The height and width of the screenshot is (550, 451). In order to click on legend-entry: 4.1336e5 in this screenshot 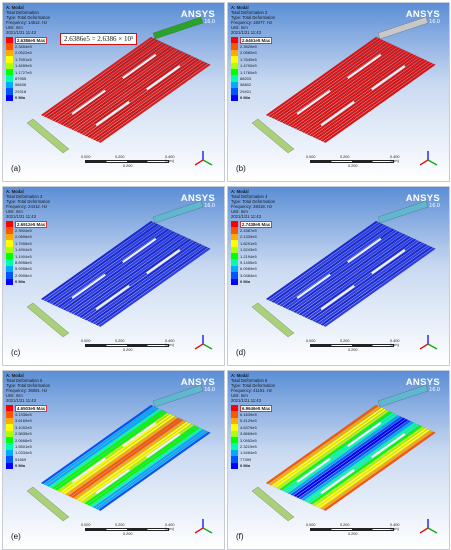, I will do `click(26, 414)`.